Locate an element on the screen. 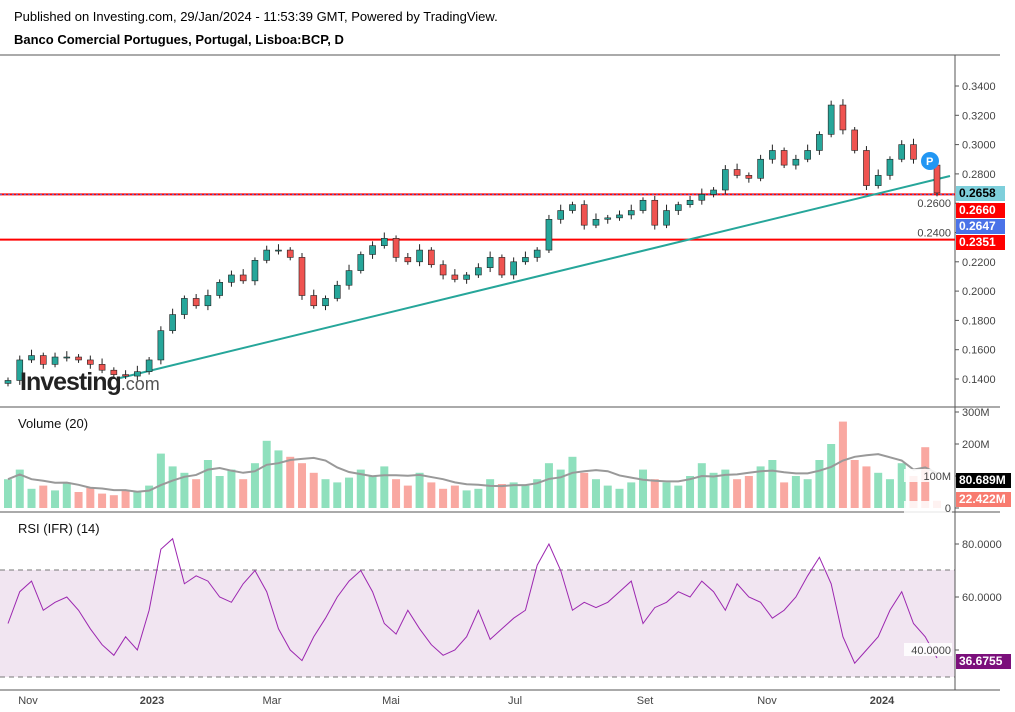  time-tick-label: Mar is located at coordinates (272, 701).